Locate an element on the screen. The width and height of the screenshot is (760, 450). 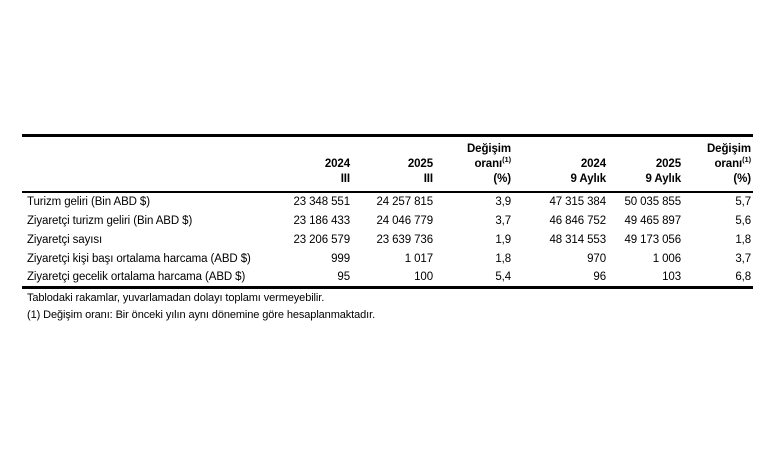
cell-value: 49 465 897 is located at coordinates (652, 220).